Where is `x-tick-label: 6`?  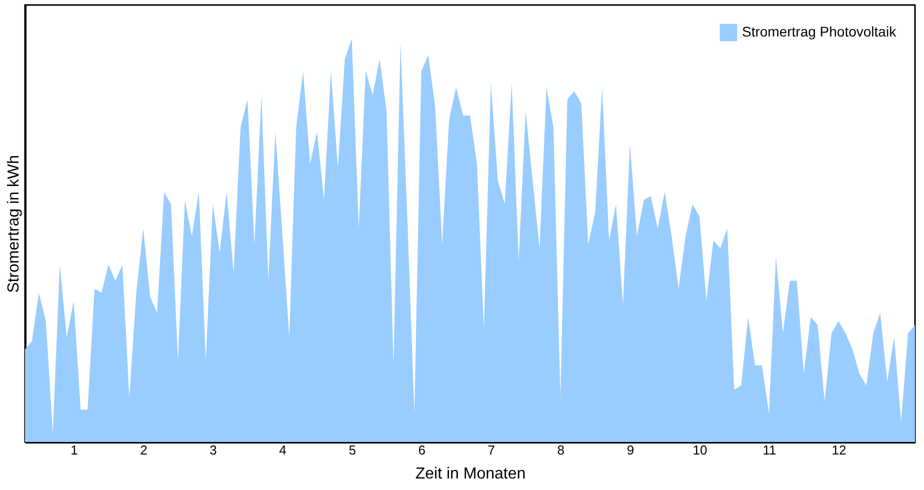
x-tick-label: 6 is located at coordinates (422, 450).